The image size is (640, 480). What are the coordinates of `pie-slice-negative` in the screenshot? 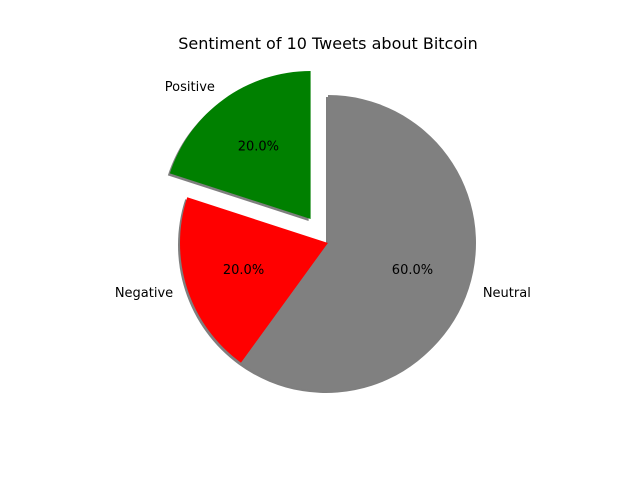 It's located at (253, 280).